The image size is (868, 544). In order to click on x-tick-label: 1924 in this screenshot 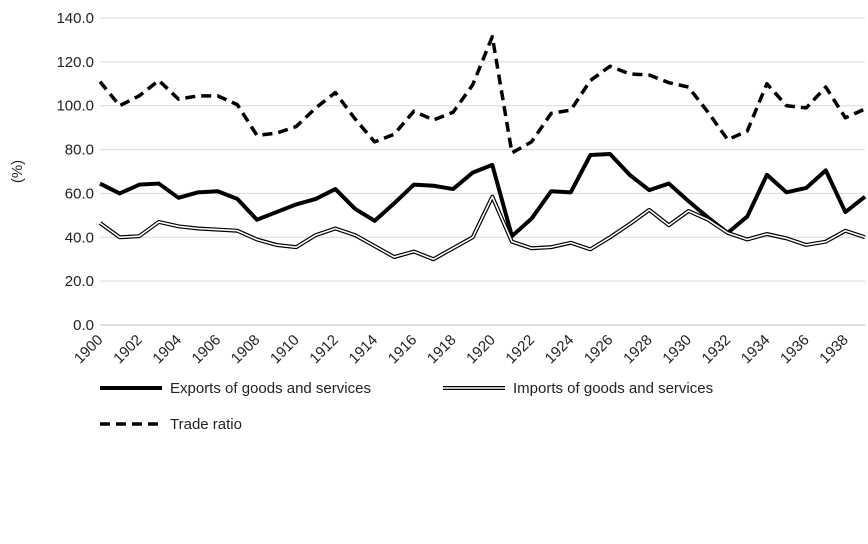, I will do `click(560, 350)`.